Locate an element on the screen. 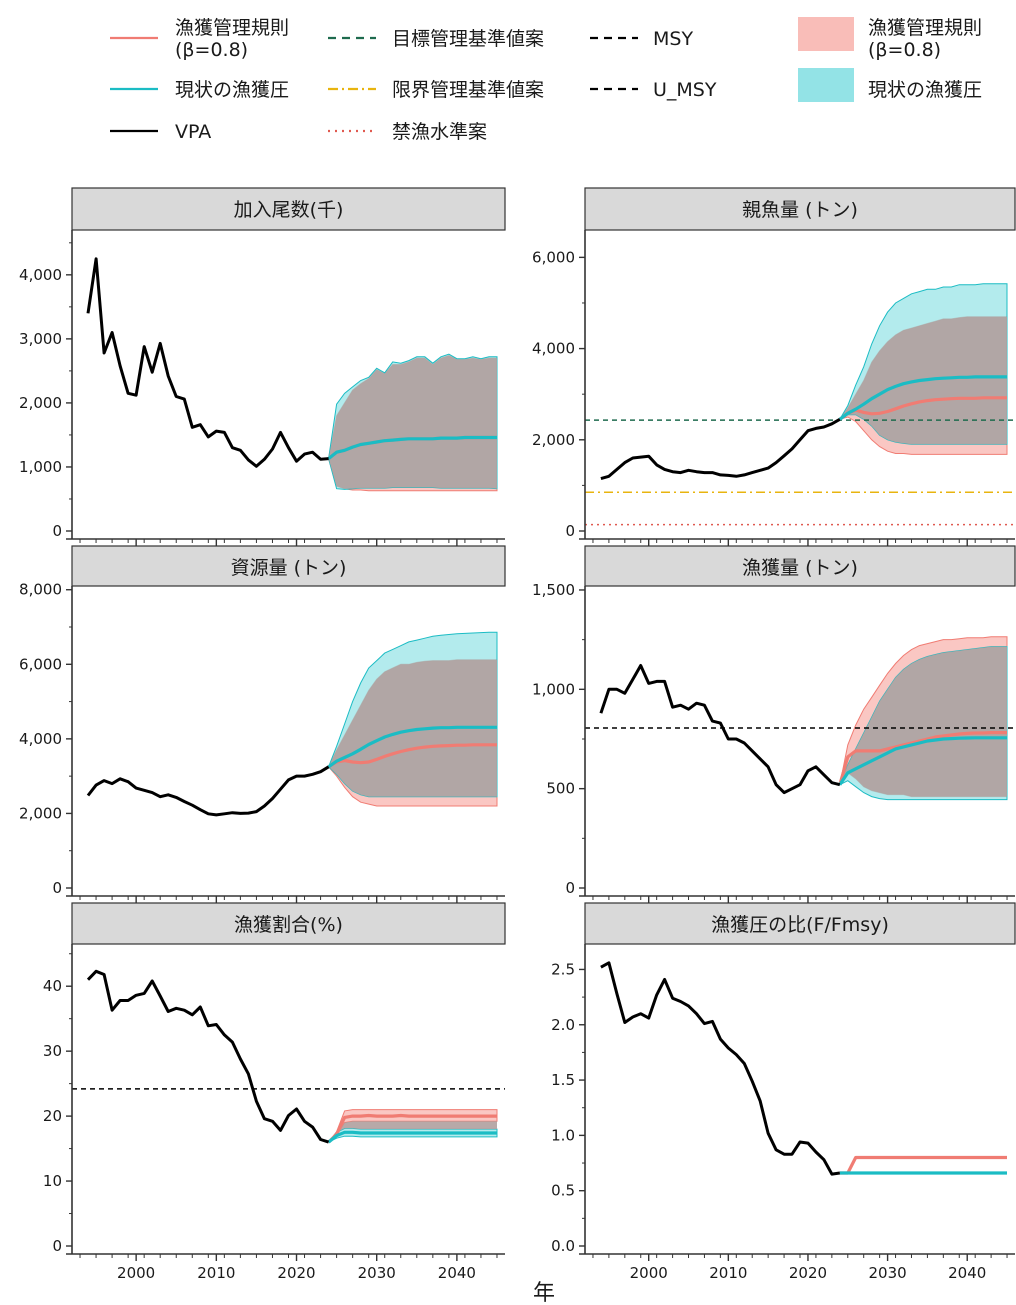  panel-biomass: 資源量 (トン) 0 2,000 4,000 6,000 8,000 is located at coordinates (262, 724).